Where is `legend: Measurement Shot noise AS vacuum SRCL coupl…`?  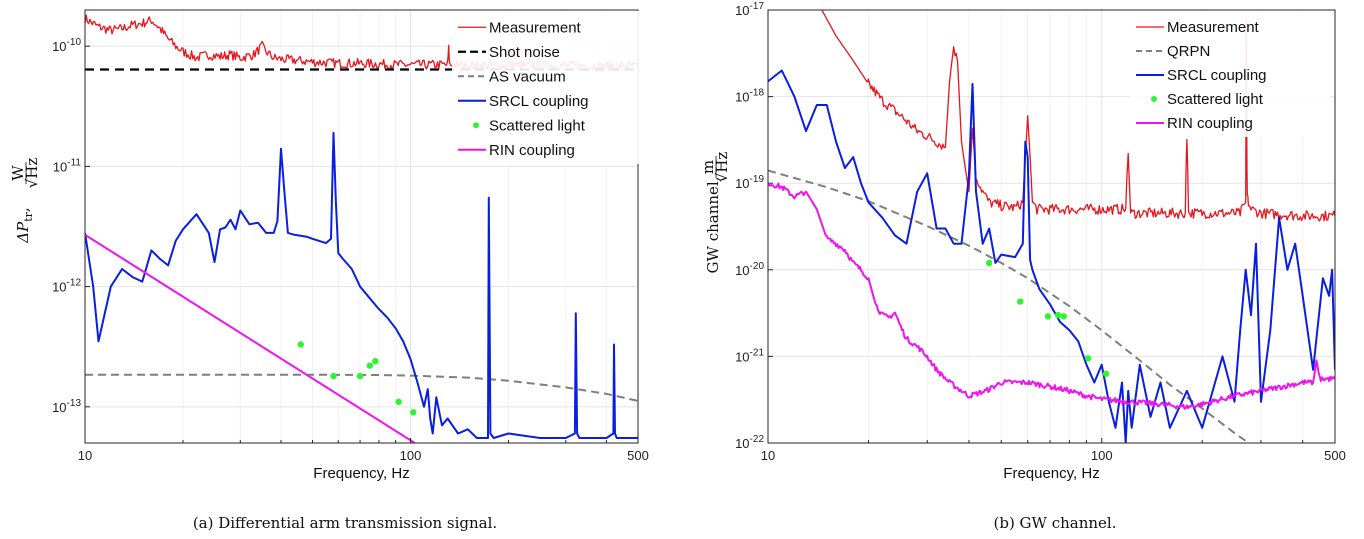 legend: Measurement Shot noise AS vacuum SRCL coupl… is located at coordinates (547, 87).